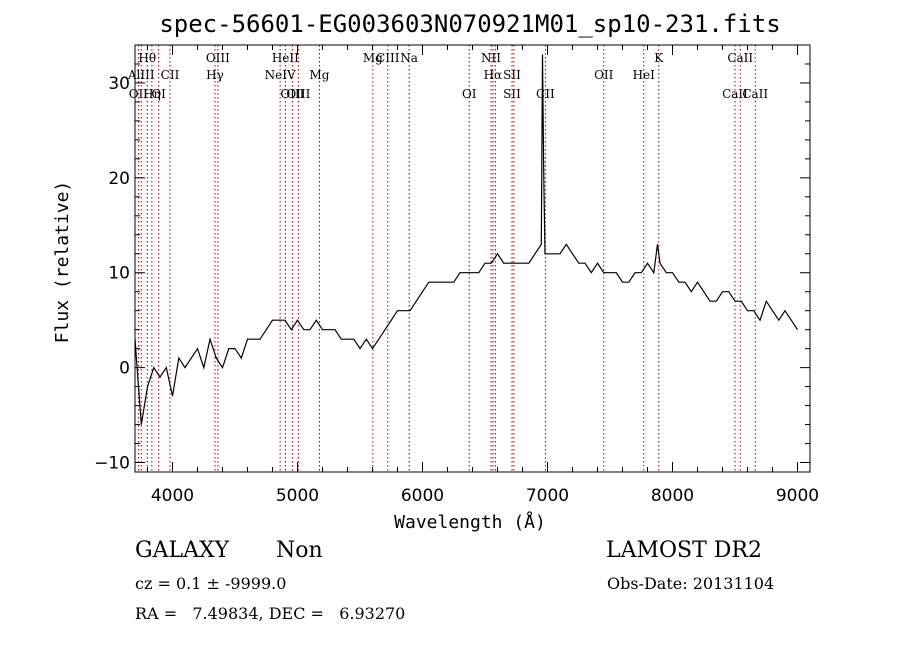  Describe the element at coordinates (388, 58) in the screenshot. I see `line-label: CIII` at that location.